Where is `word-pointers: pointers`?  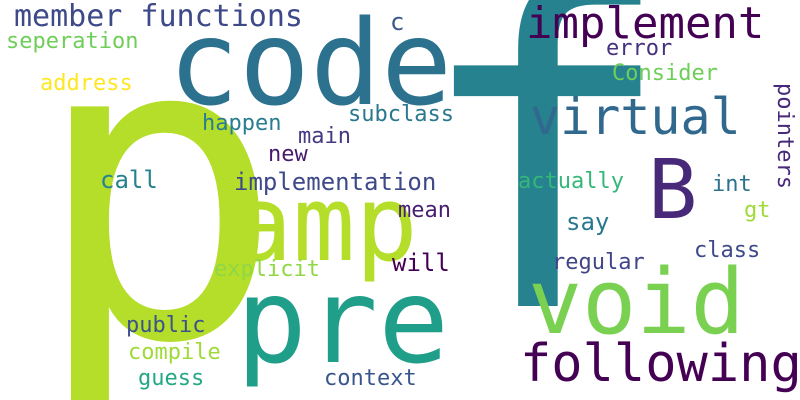
word-pointers: pointers is located at coordinates (784, 136).